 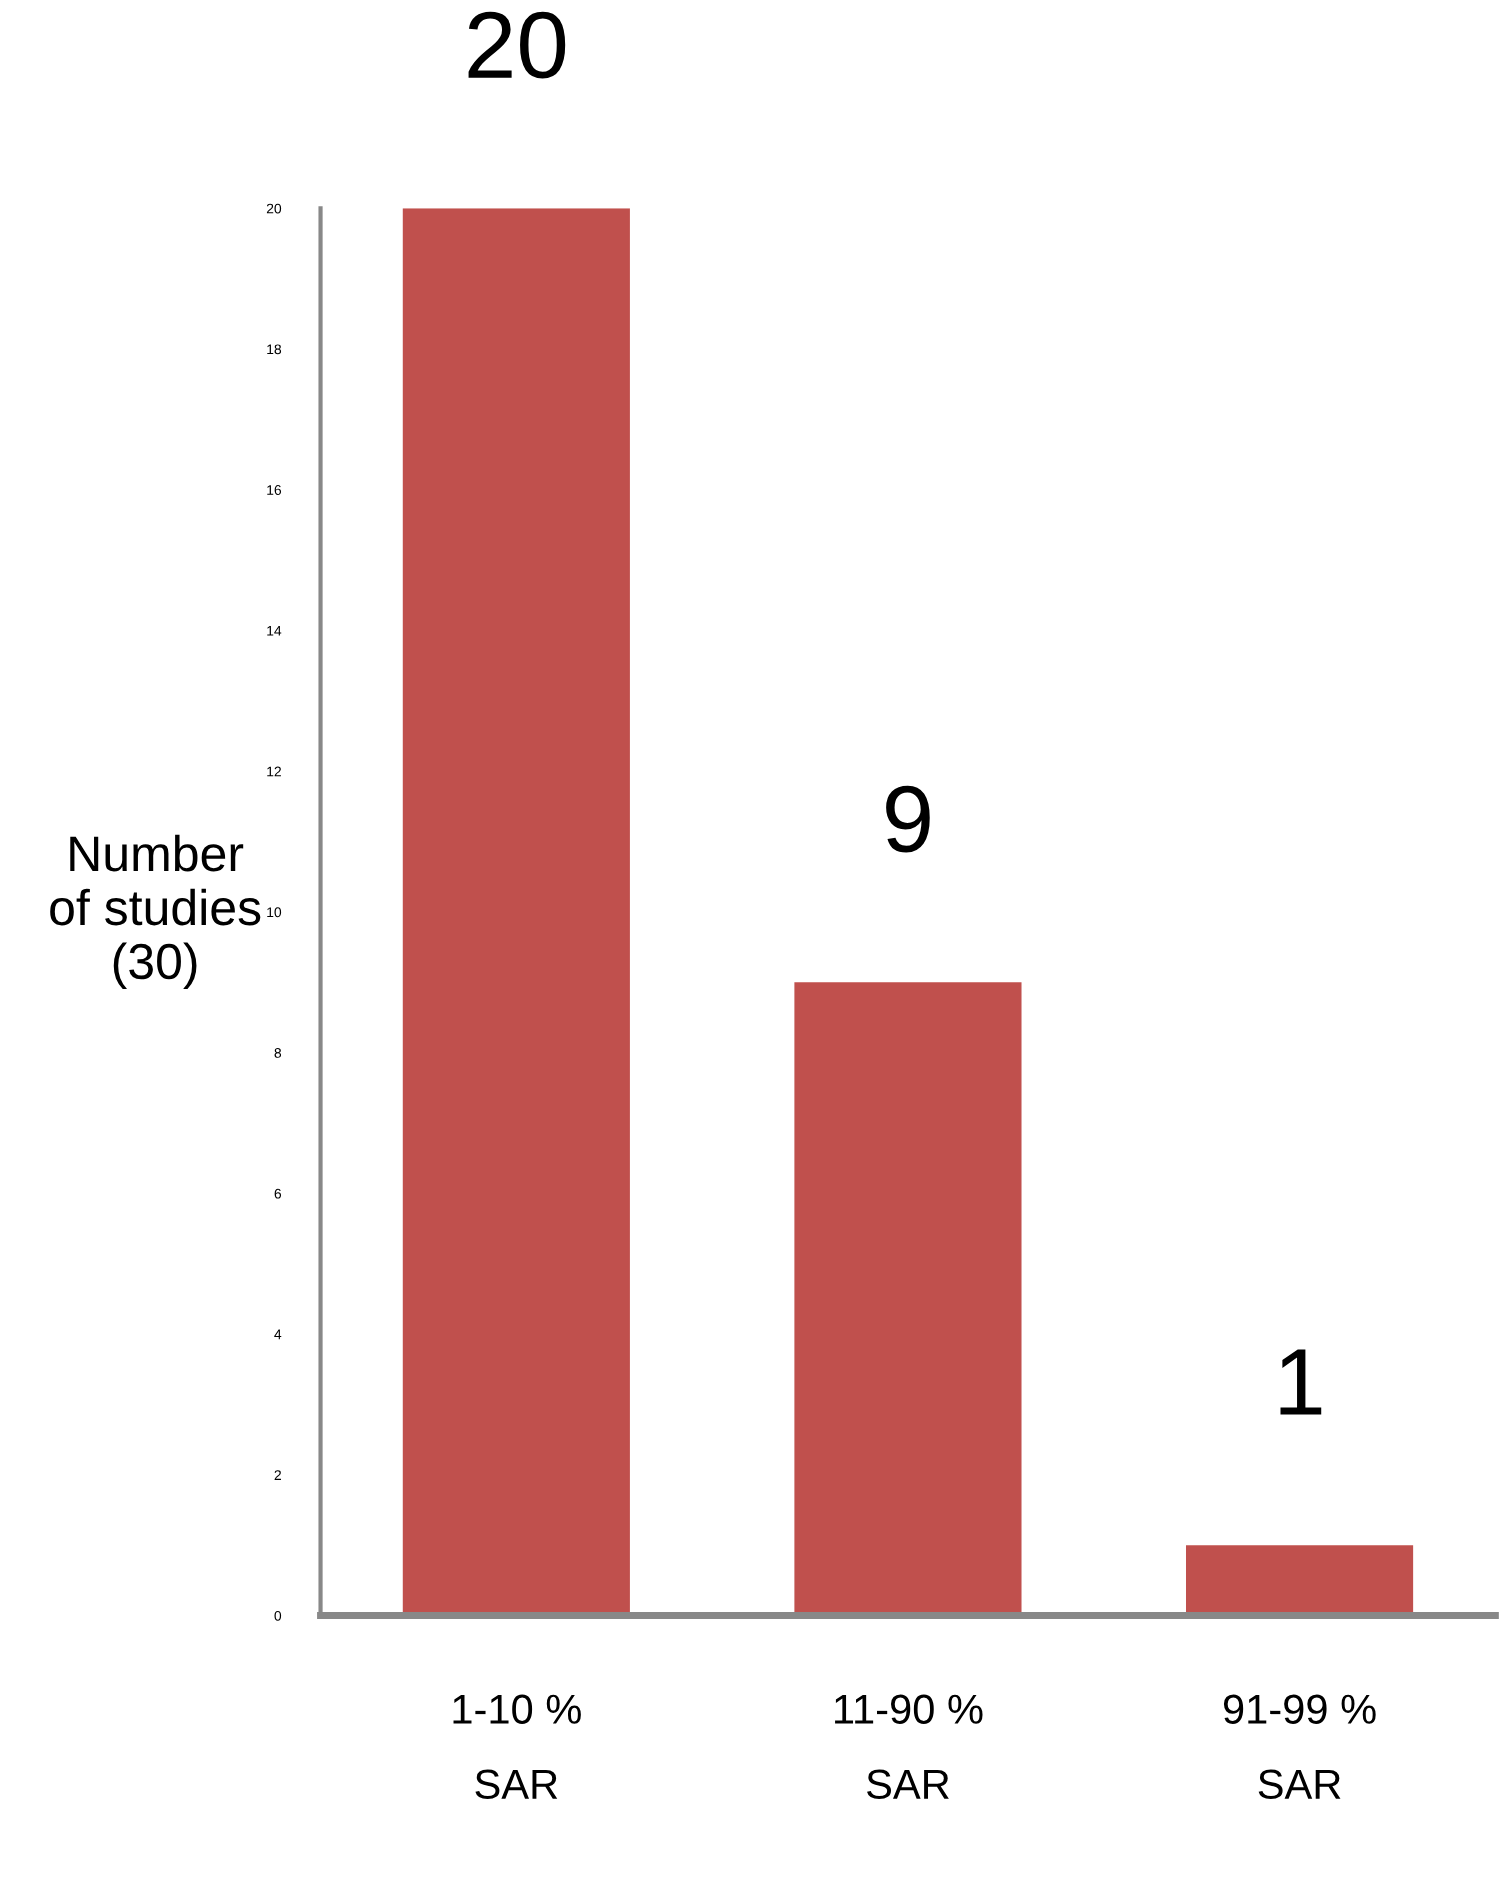 I want to click on data-label: 20, so click(x=517, y=45).